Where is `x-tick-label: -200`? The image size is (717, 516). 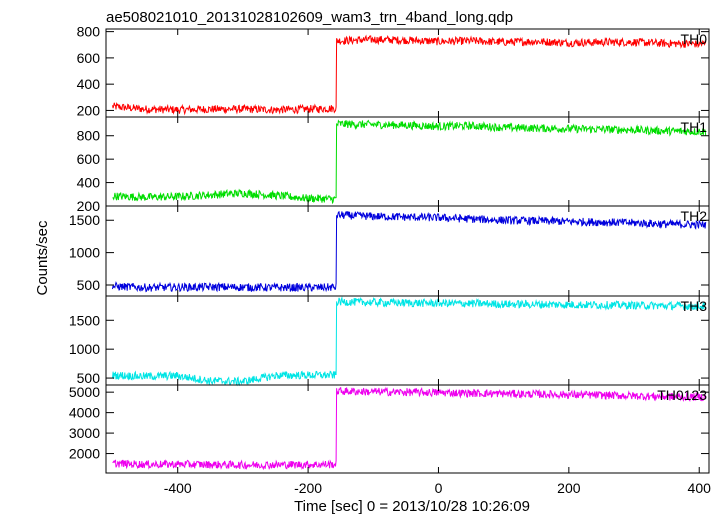 x-tick-label: -200 is located at coordinates (308, 488).